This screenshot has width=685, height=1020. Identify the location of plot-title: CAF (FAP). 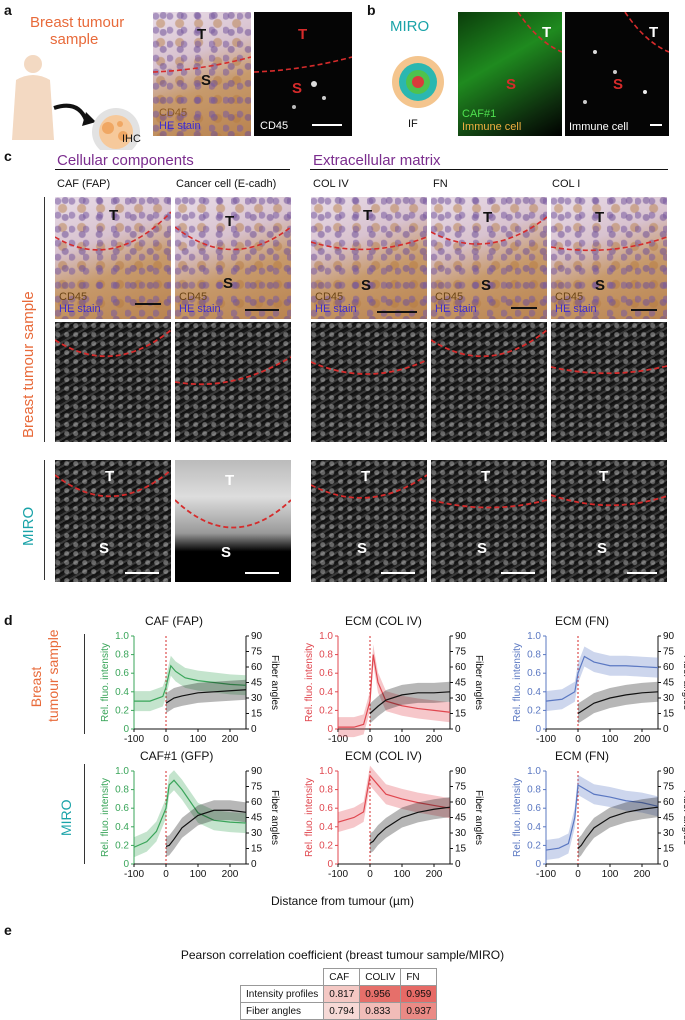
(174, 621).